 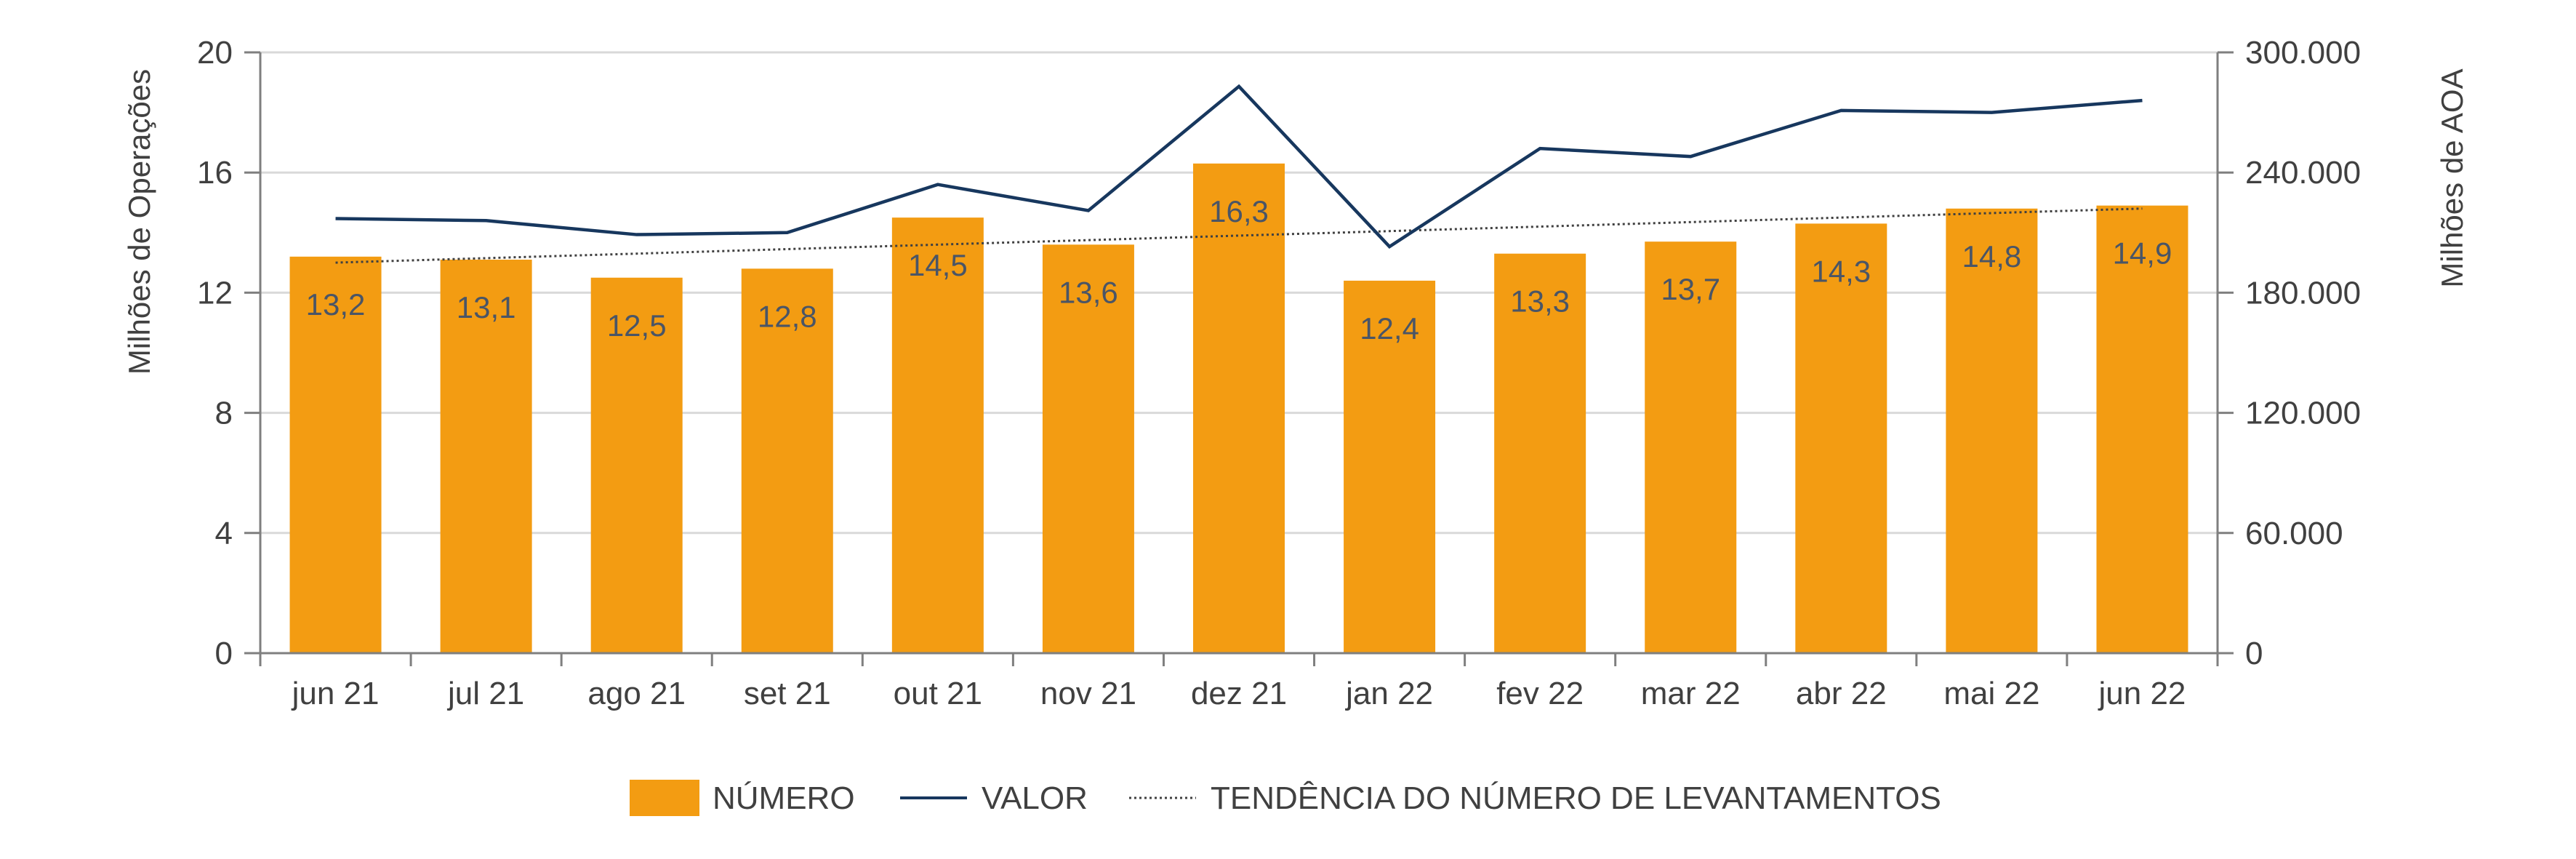 I want to click on x-tick-label: jan 22, so click(x=1389, y=693).